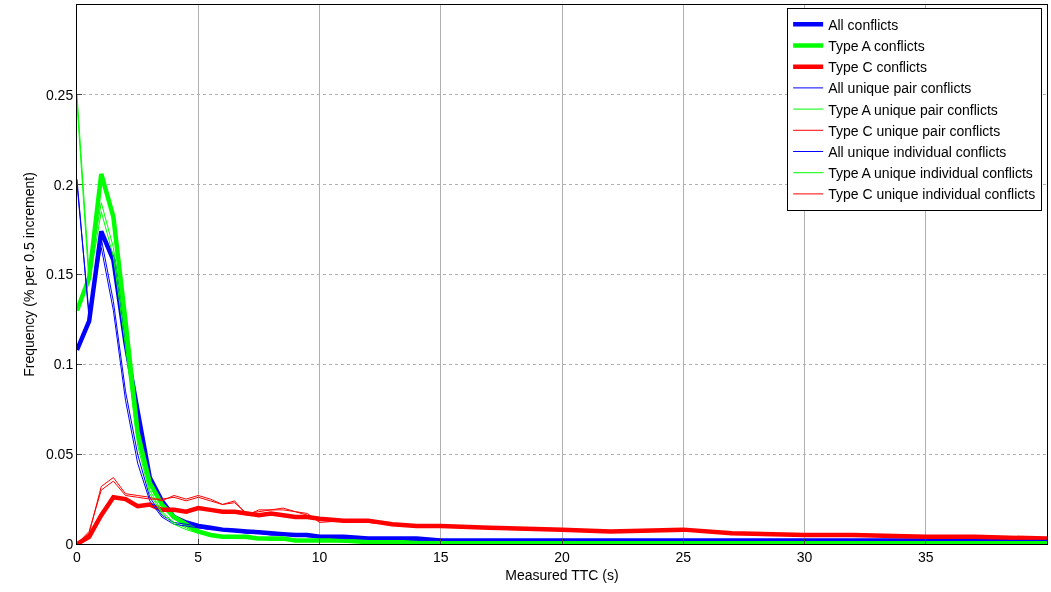 The width and height of the screenshot is (1051, 592). What do you see at coordinates (319, 556) in the screenshot?
I see `x-tick-label: 10` at bounding box center [319, 556].